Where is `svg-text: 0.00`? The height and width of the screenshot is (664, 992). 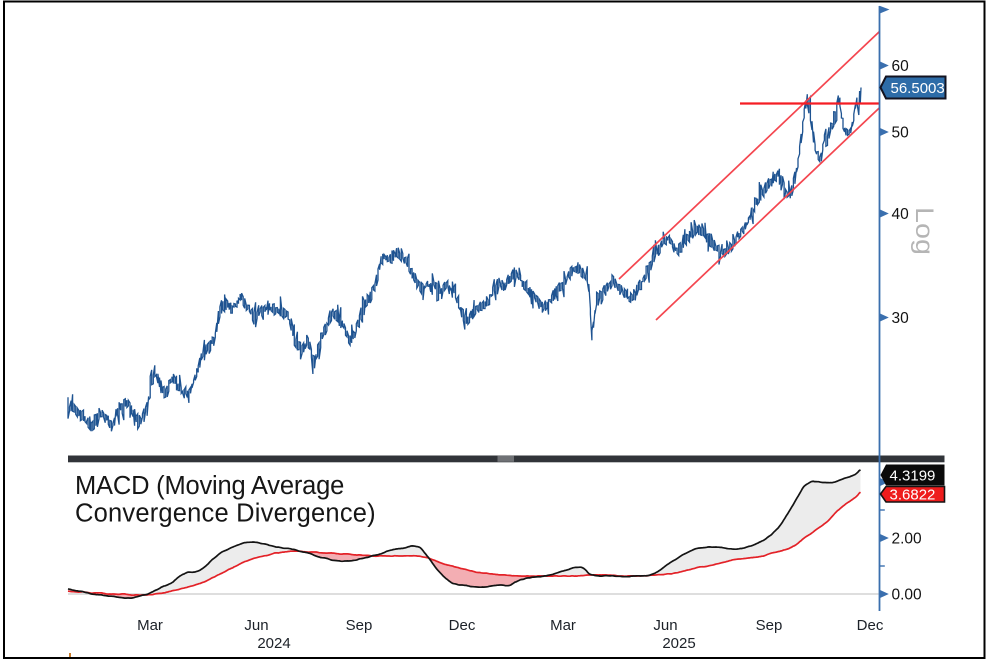 svg-text: 0.00 is located at coordinates (907, 594).